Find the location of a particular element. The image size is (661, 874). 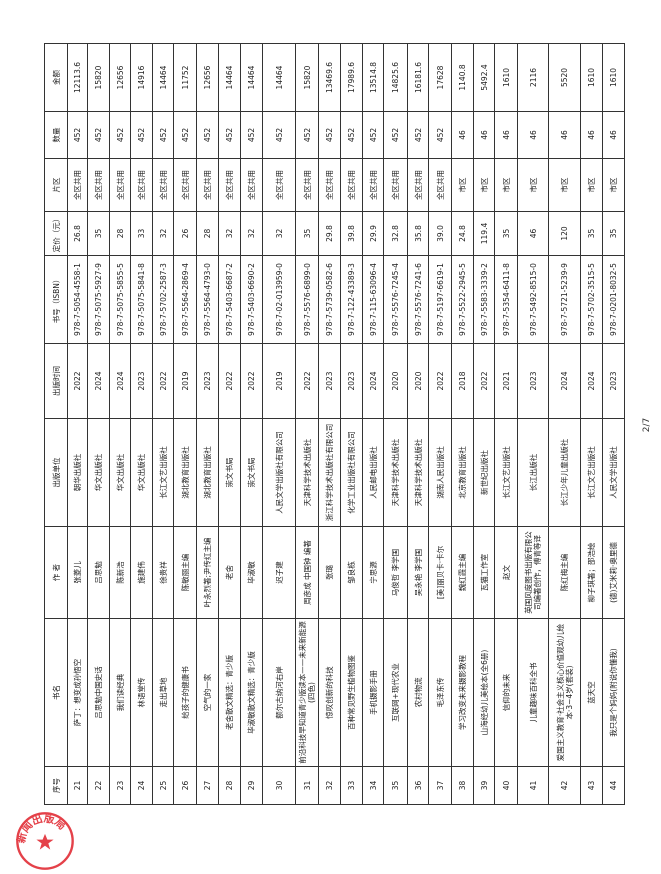

cell-isbn: 978-7-5576-6899-0 is located at coordinates (307, 299).